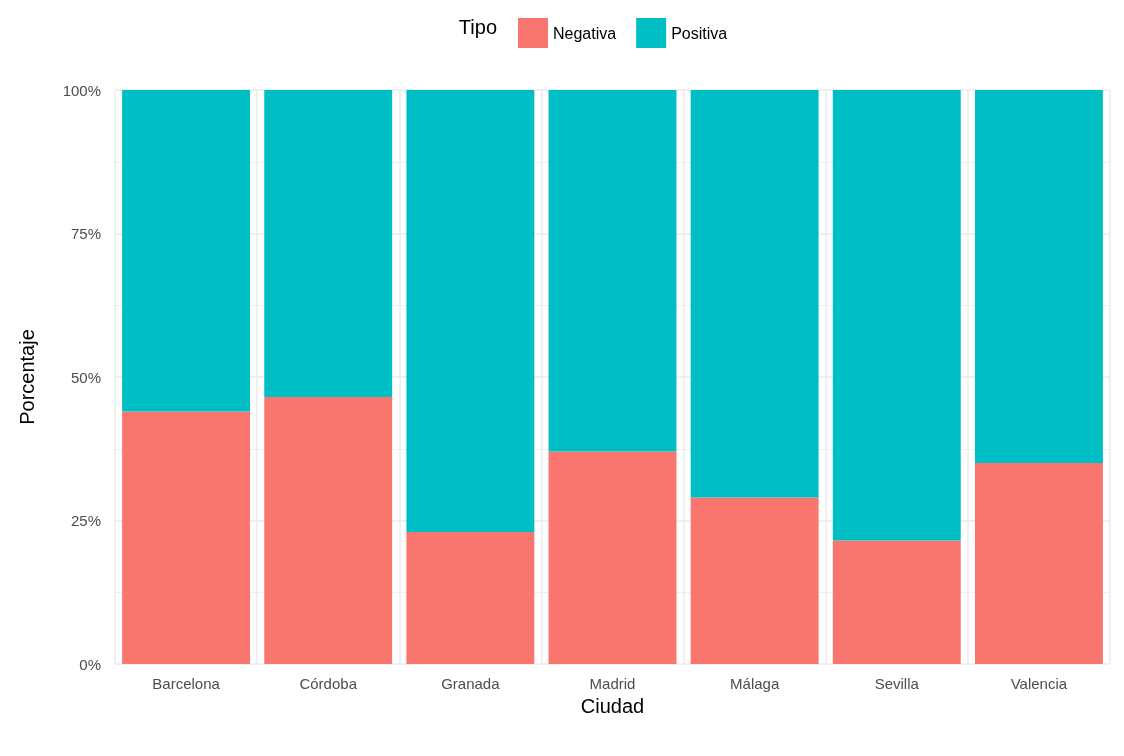  Describe the element at coordinates (612, 683) in the screenshot. I see `x-tick-label: Madrid` at that location.